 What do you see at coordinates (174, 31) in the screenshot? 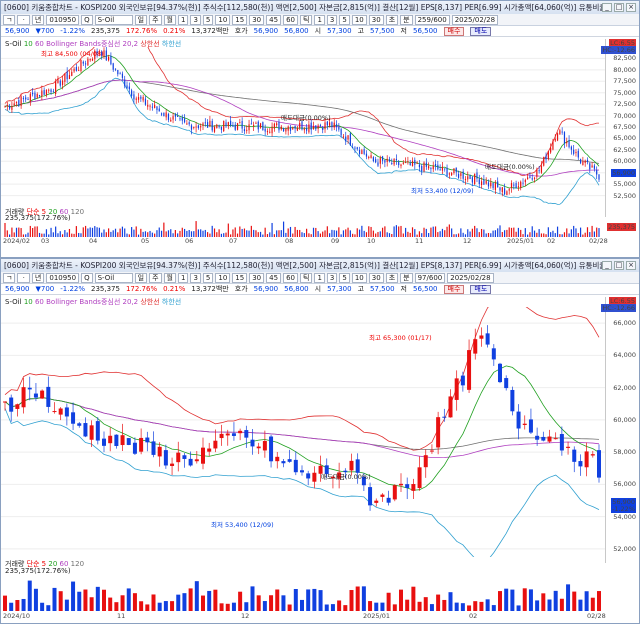
I see `turnover: 0.21%` at bounding box center [174, 31].